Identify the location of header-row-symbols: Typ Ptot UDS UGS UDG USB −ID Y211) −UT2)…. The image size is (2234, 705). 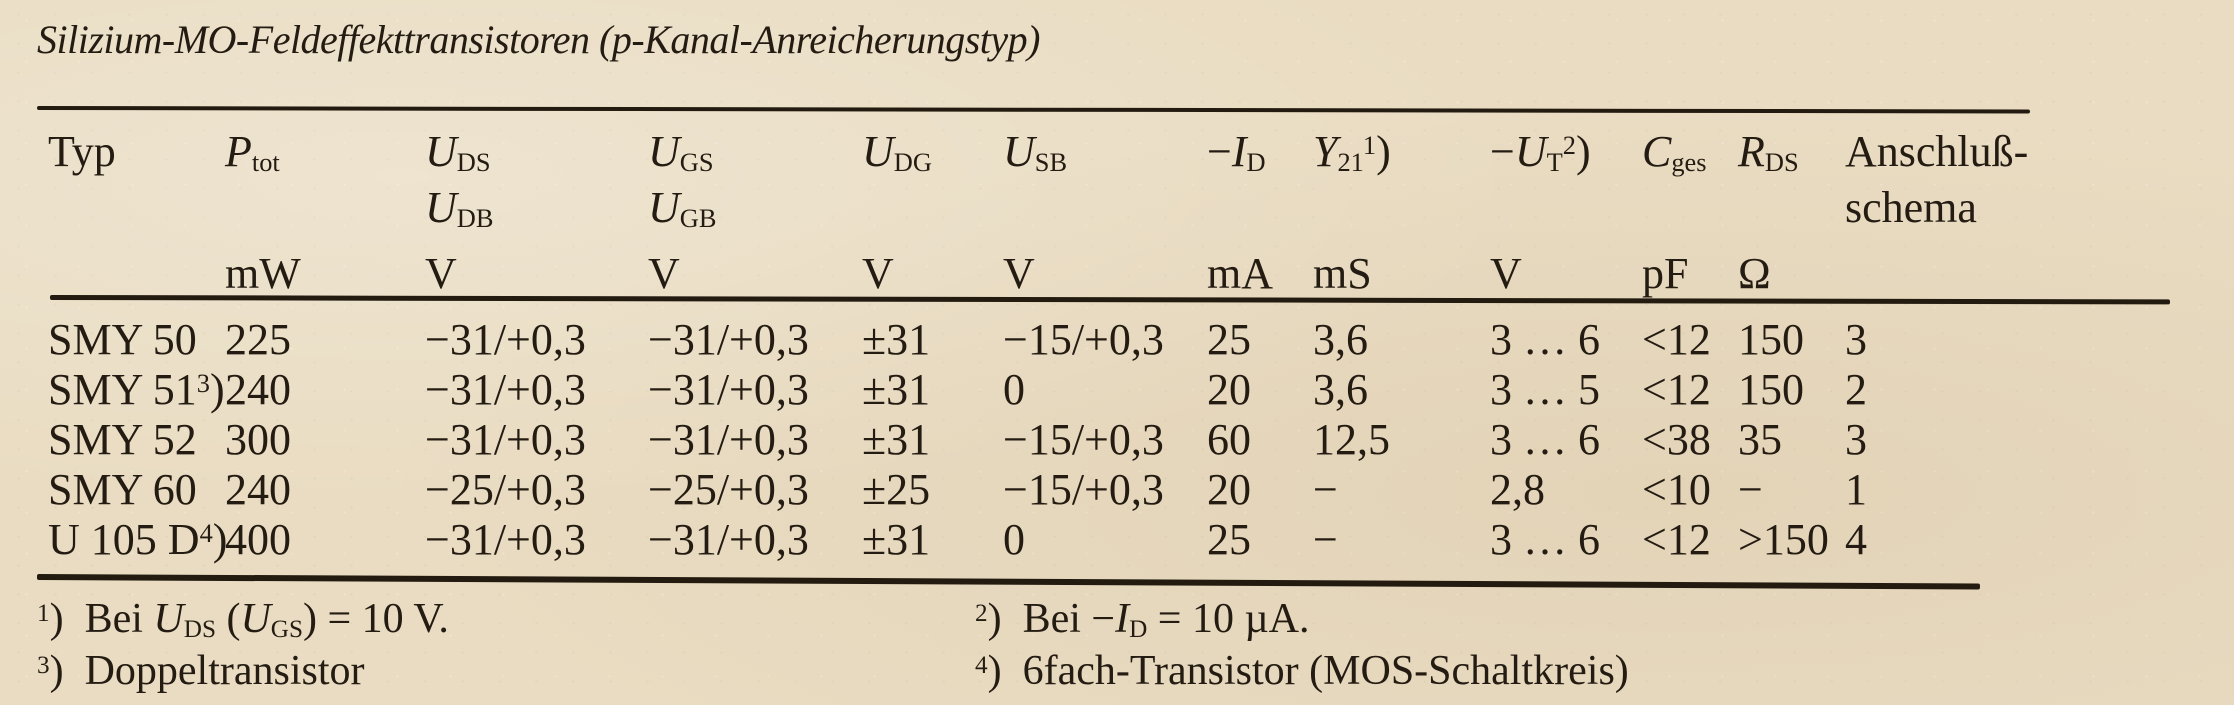
(1118, 147).